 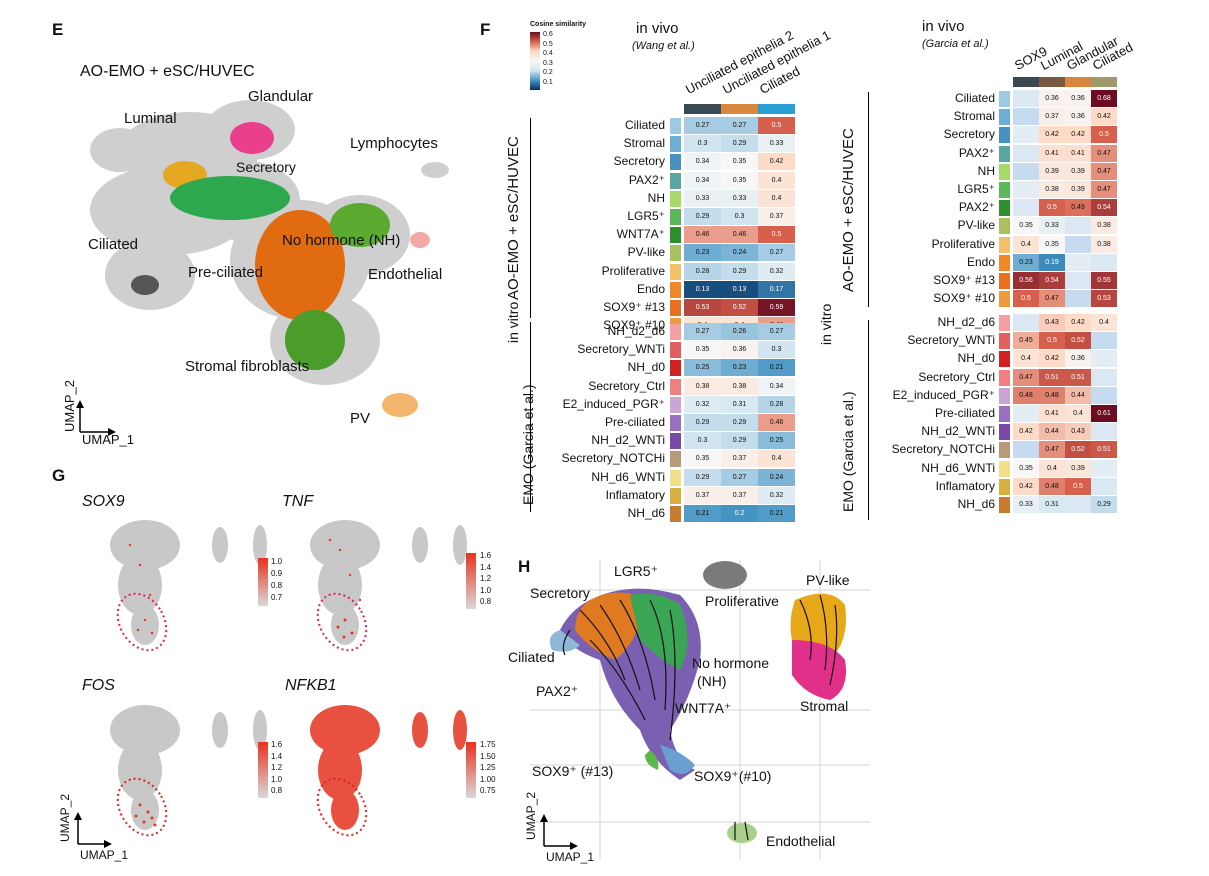 I want to click on heatmap-row-label: WNT7A⁺, so click(x=640, y=234).